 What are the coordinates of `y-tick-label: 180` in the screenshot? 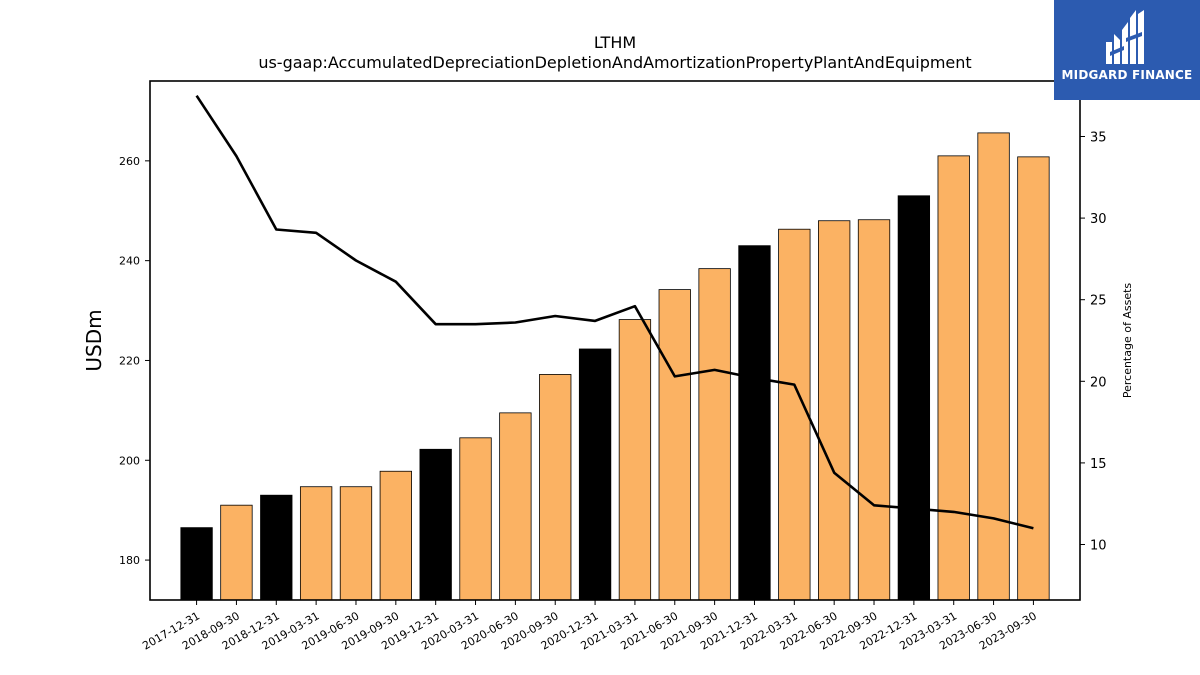 It's located at (129, 560).